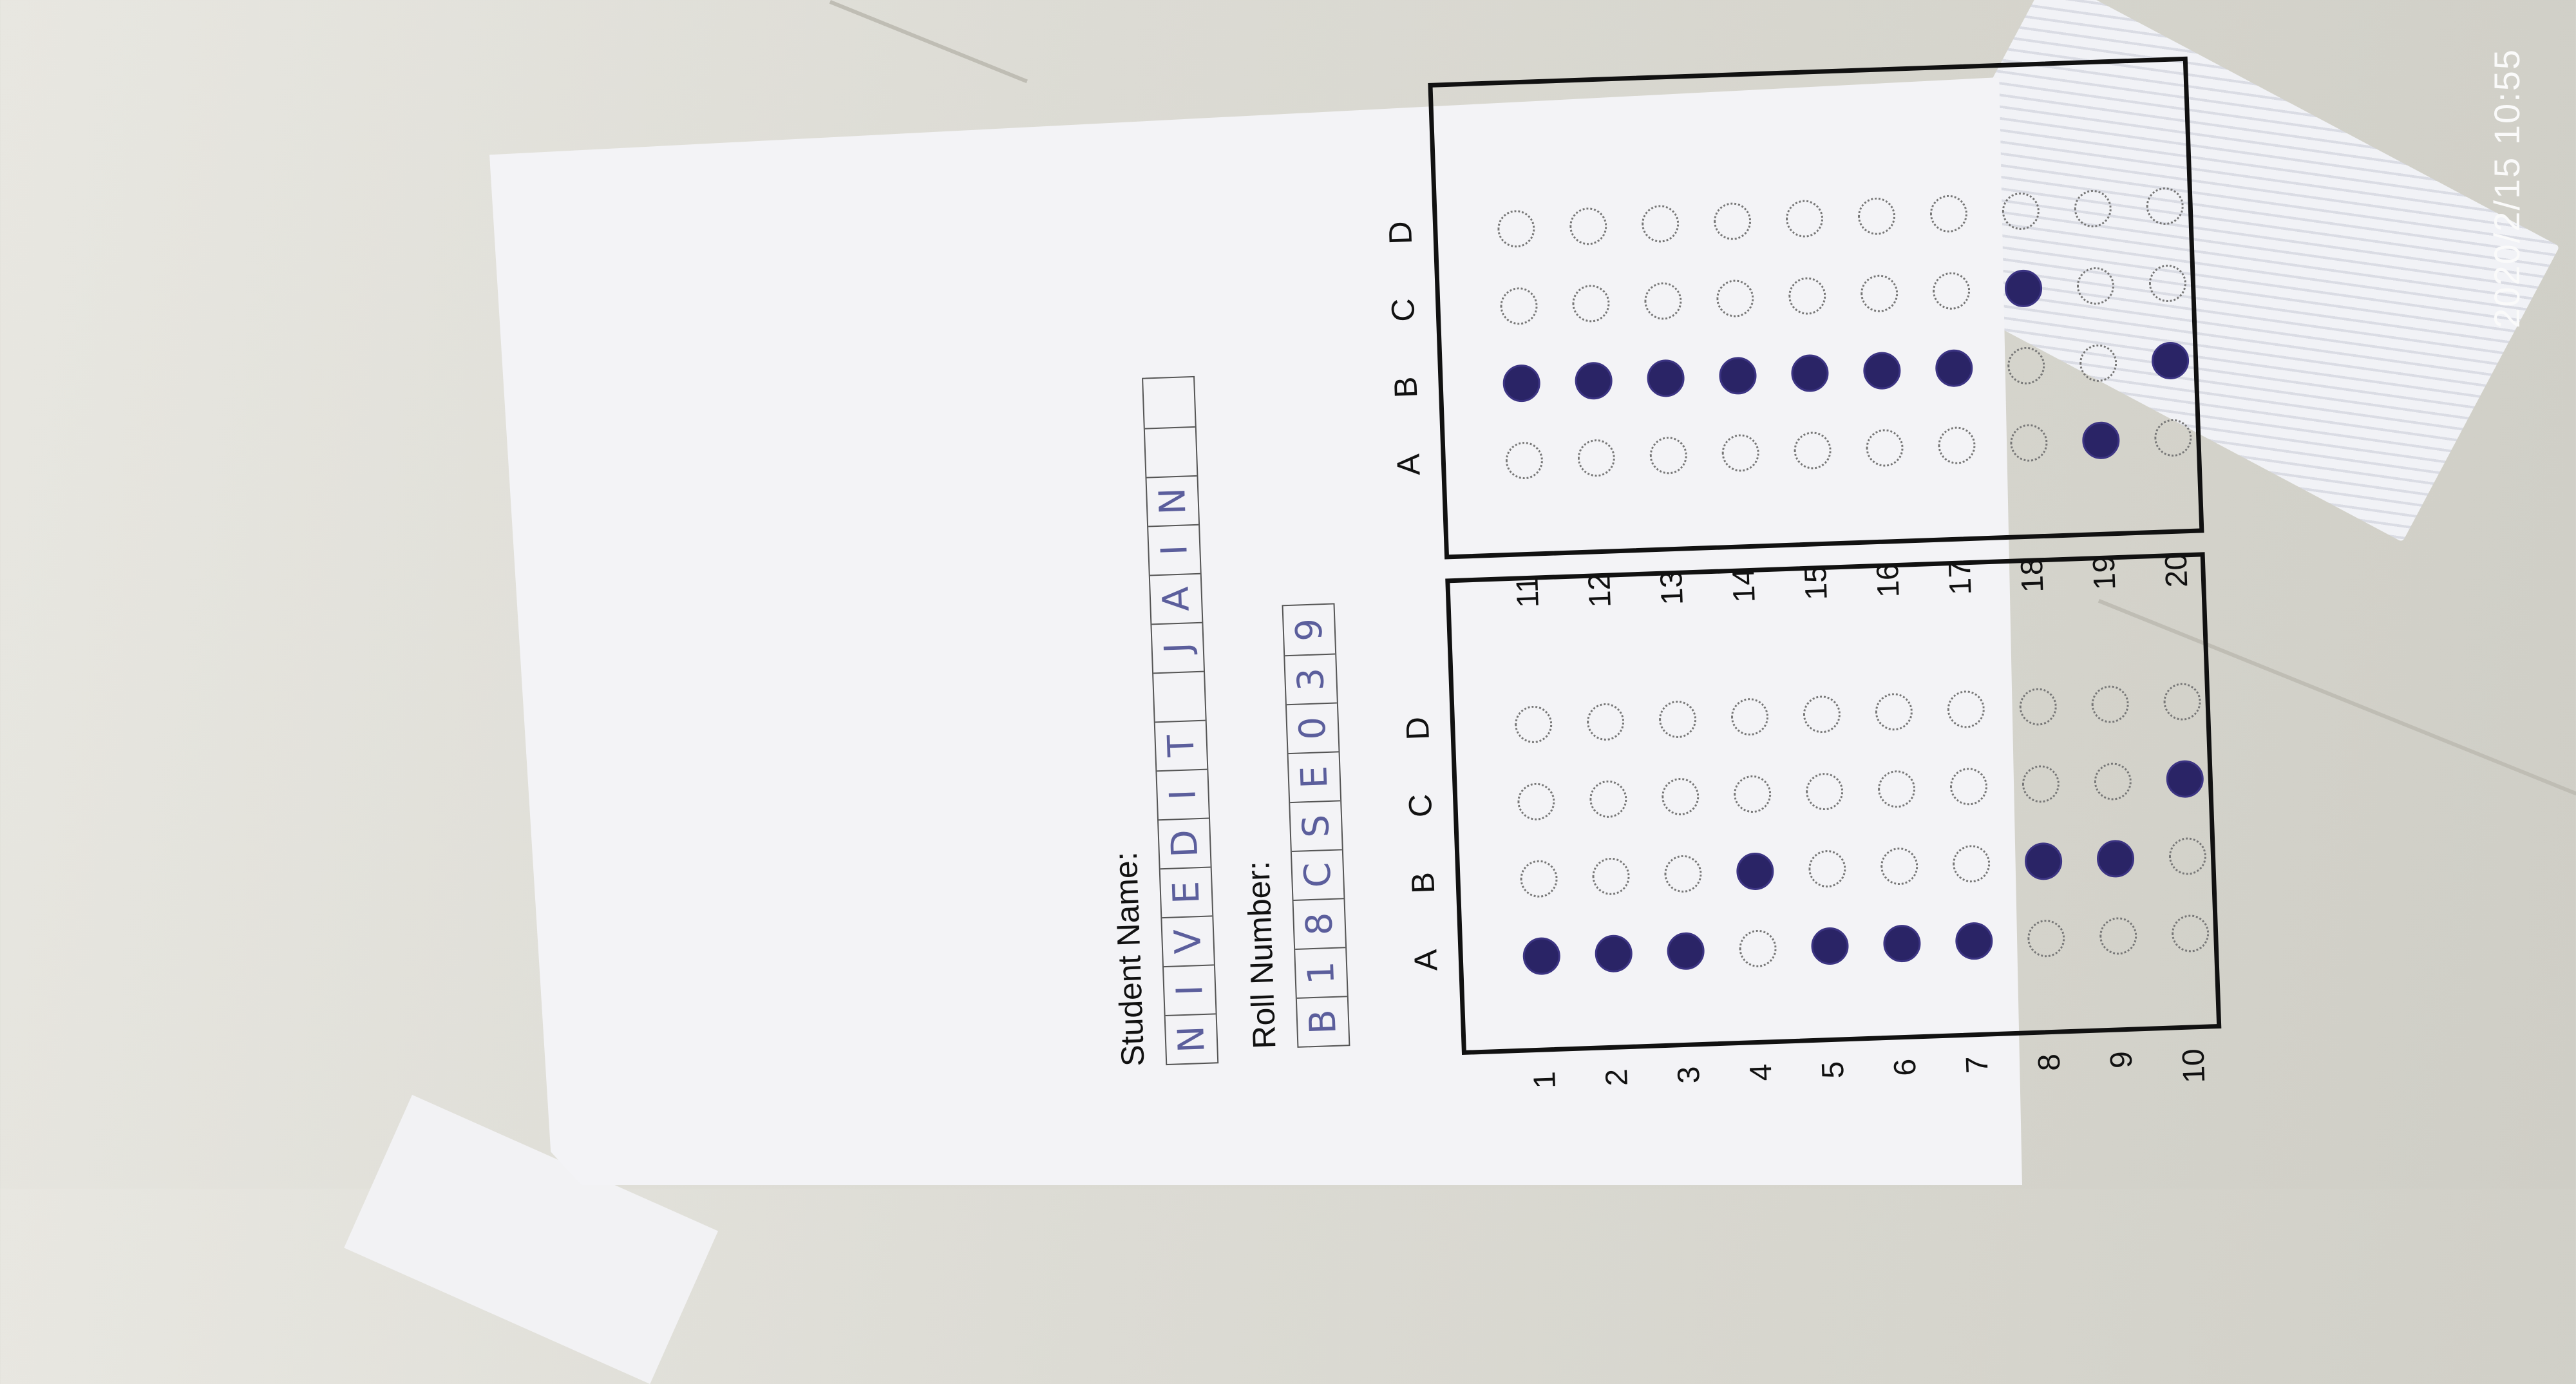 The height and width of the screenshot is (1384, 2576). I want to click on roll-number-box: 9, so click(1309, 629).